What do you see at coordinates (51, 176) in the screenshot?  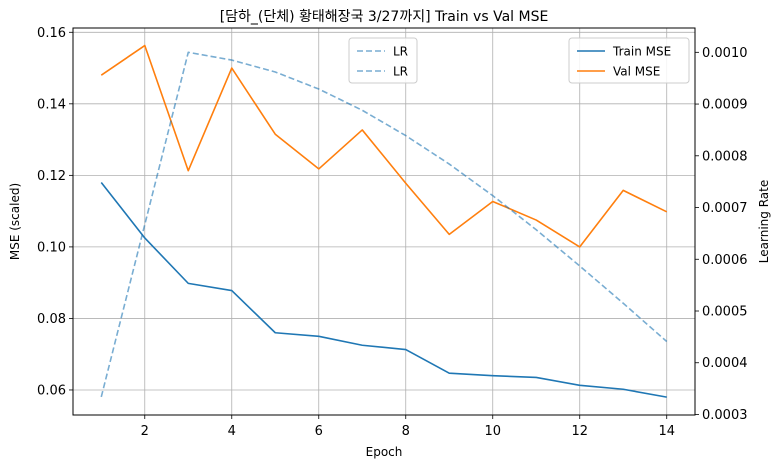 I see `y-tick-label: 0.12` at bounding box center [51, 176].